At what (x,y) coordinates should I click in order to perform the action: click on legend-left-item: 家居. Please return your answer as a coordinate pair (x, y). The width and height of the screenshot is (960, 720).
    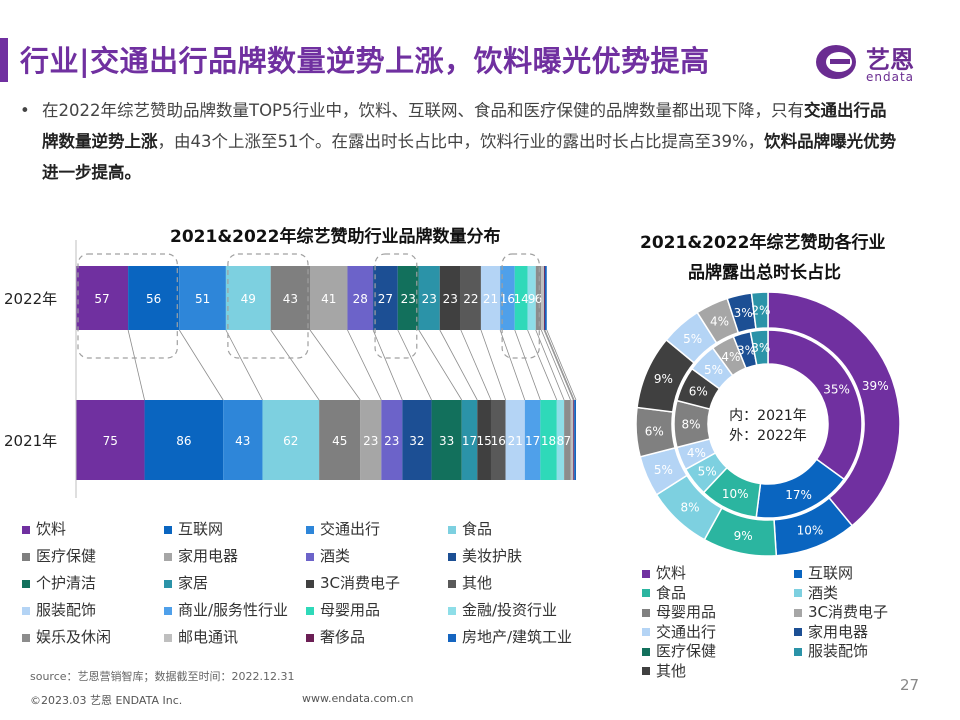
    Looking at the image, I should click on (186, 582).